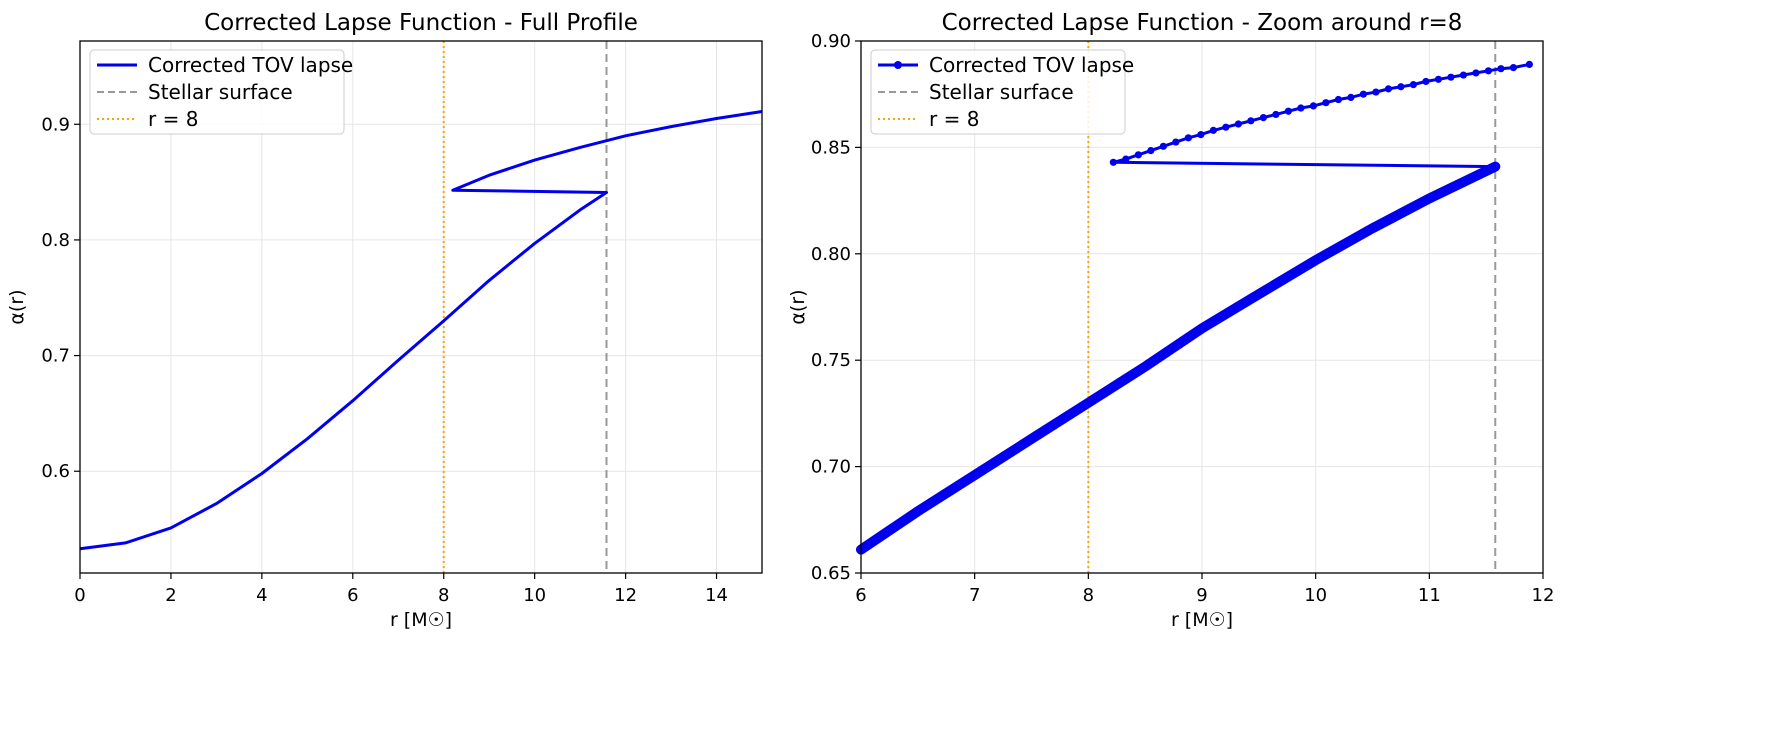 This screenshot has width=1784, height=731. What do you see at coordinates (55, 356) in the screenshot?
I see `y-tick-label: 0.7` at bounding box center [55, 356].